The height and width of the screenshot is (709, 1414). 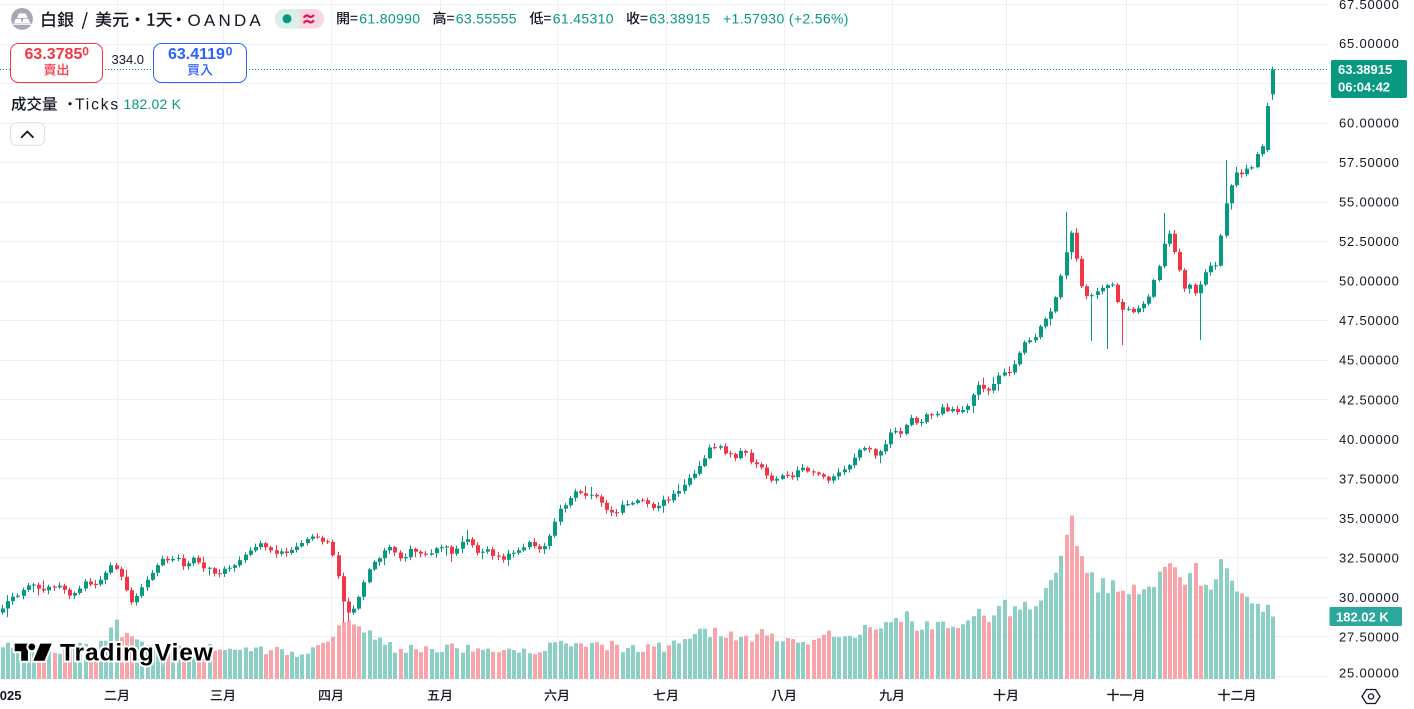 What do you see at coordinates (1369, 241) in the screenshot?
I see `svg-text: 52.50000` at bounding box center [1369, 241].